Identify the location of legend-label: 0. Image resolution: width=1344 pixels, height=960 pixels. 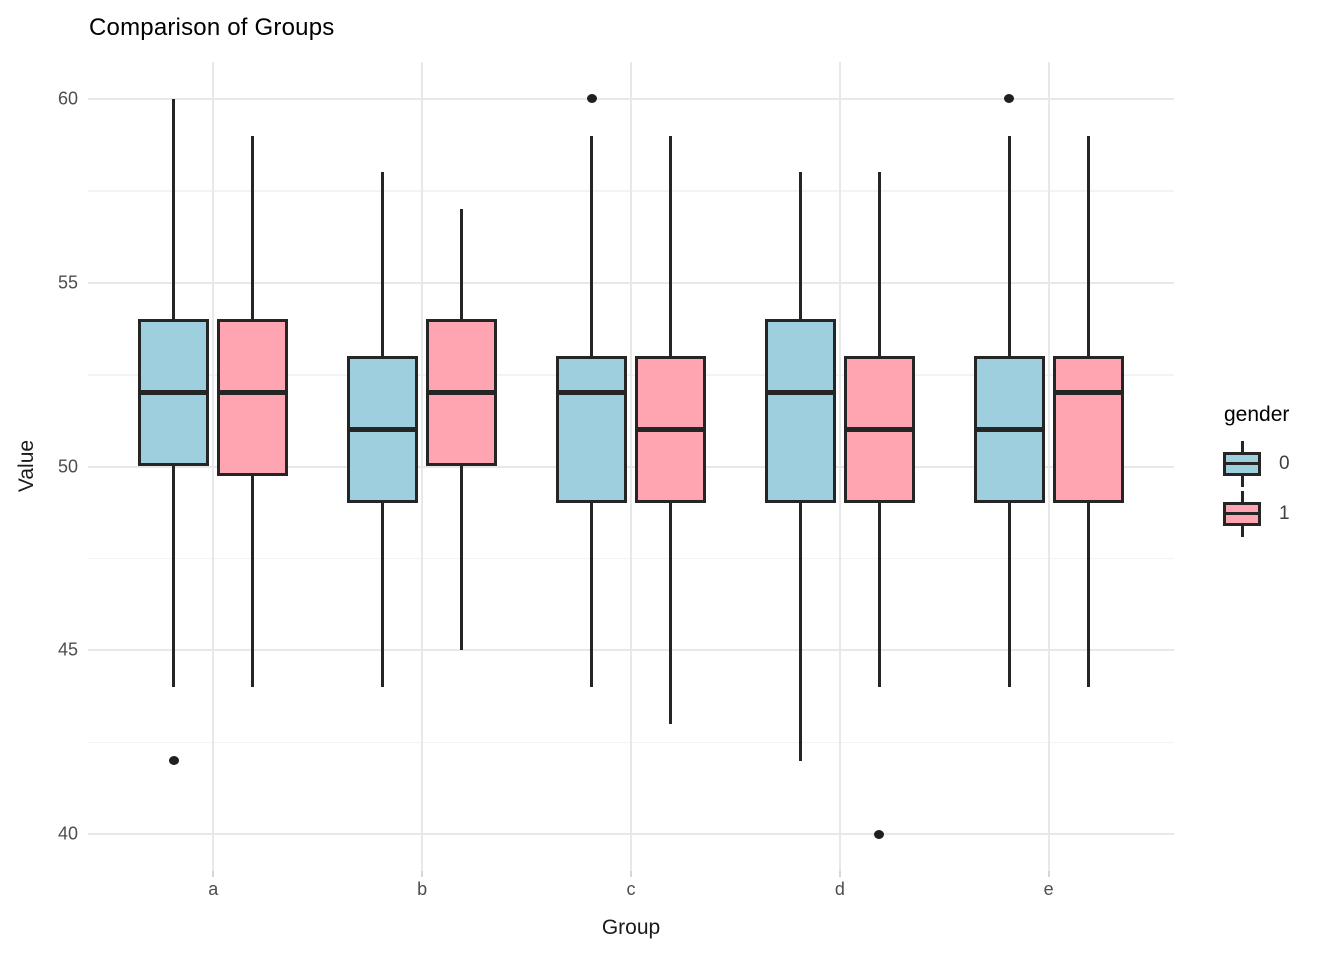
(1284, 463).